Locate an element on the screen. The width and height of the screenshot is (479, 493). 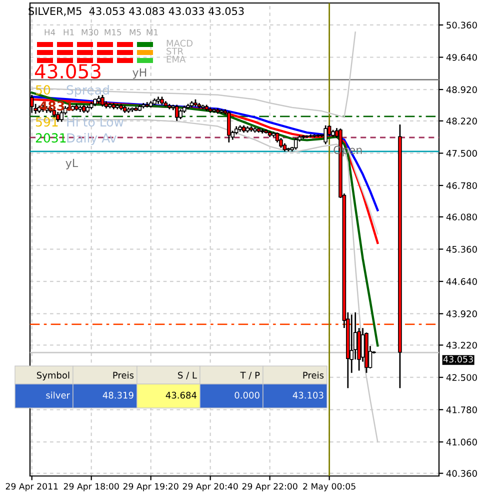
y-tick-label: 43.920 is located at coordinates (461, 314).